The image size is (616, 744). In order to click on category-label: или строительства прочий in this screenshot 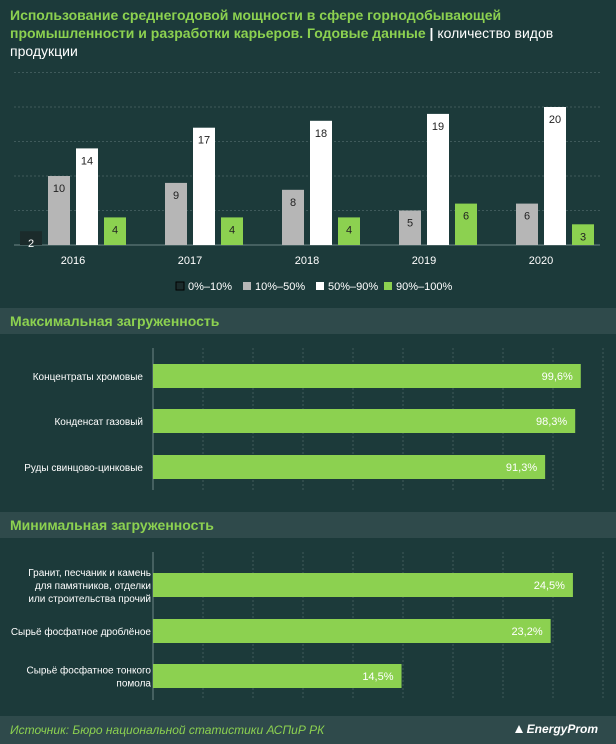, I will do `click(89, 599)`.